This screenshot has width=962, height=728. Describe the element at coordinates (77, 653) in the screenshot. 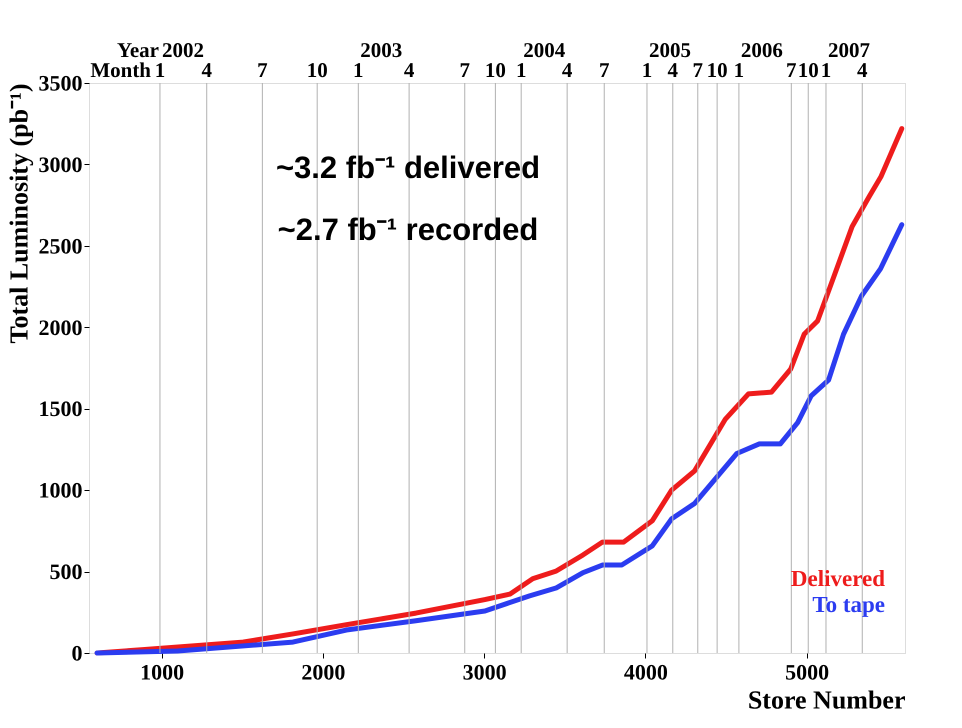

I see `y-tick-label: 0` at that location.